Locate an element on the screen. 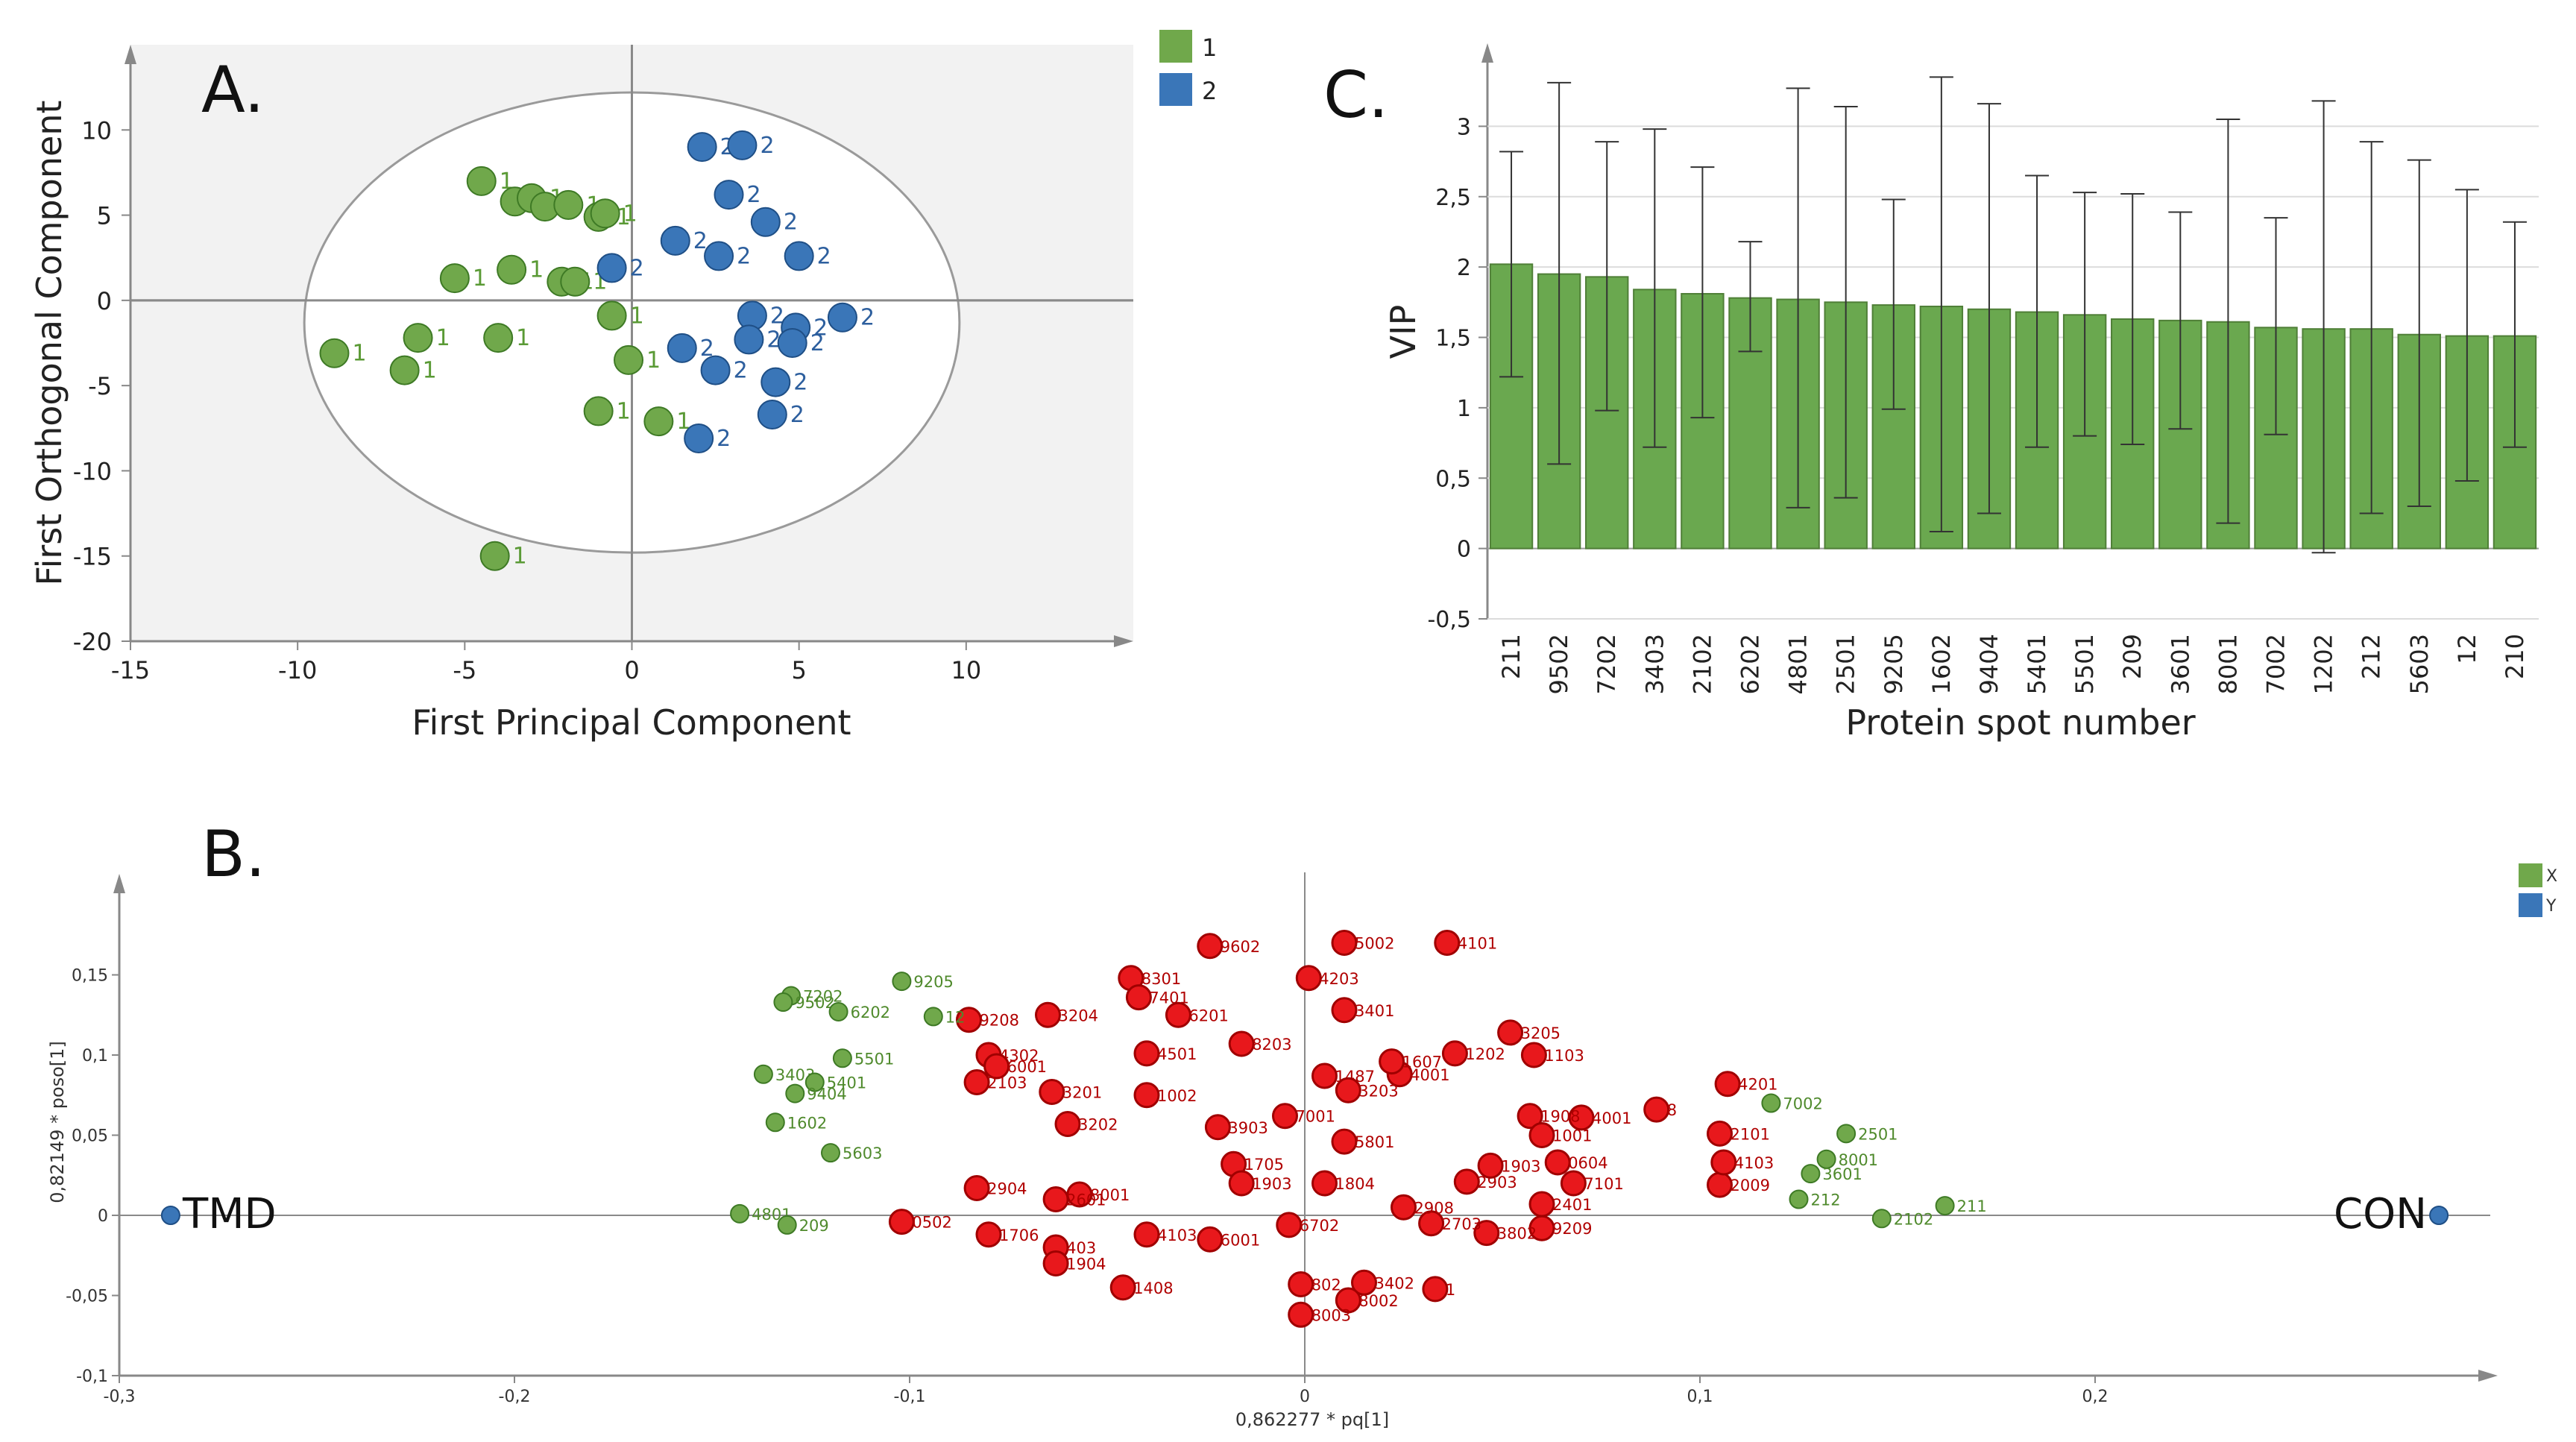 This screenshot has width=2576, height=1442. panel-b-y-tick-label: -0,05 is located at coordinates (87, 1297).